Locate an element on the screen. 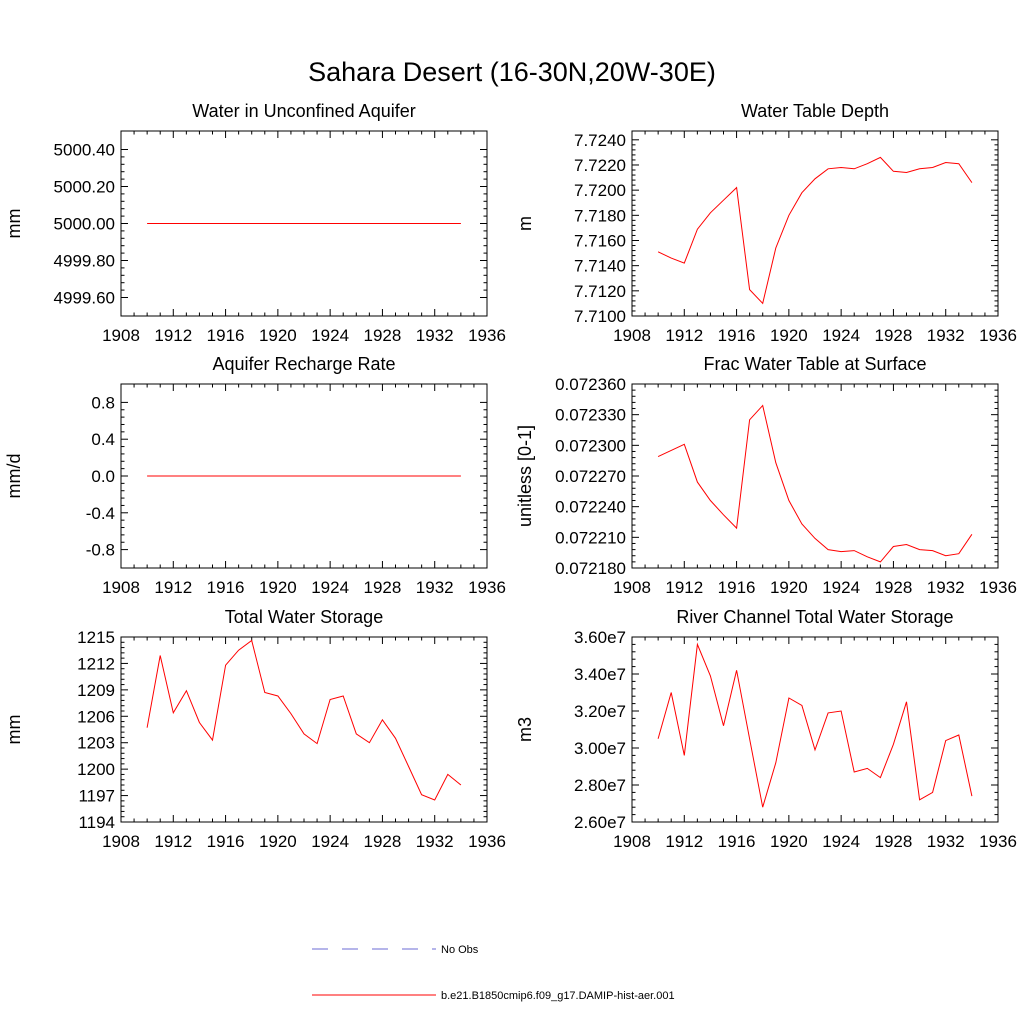 Image resolution: width=1024 pixels, height=1024 pixels. y-tick-label: 4999.80 is located at coordinates (84, 261).